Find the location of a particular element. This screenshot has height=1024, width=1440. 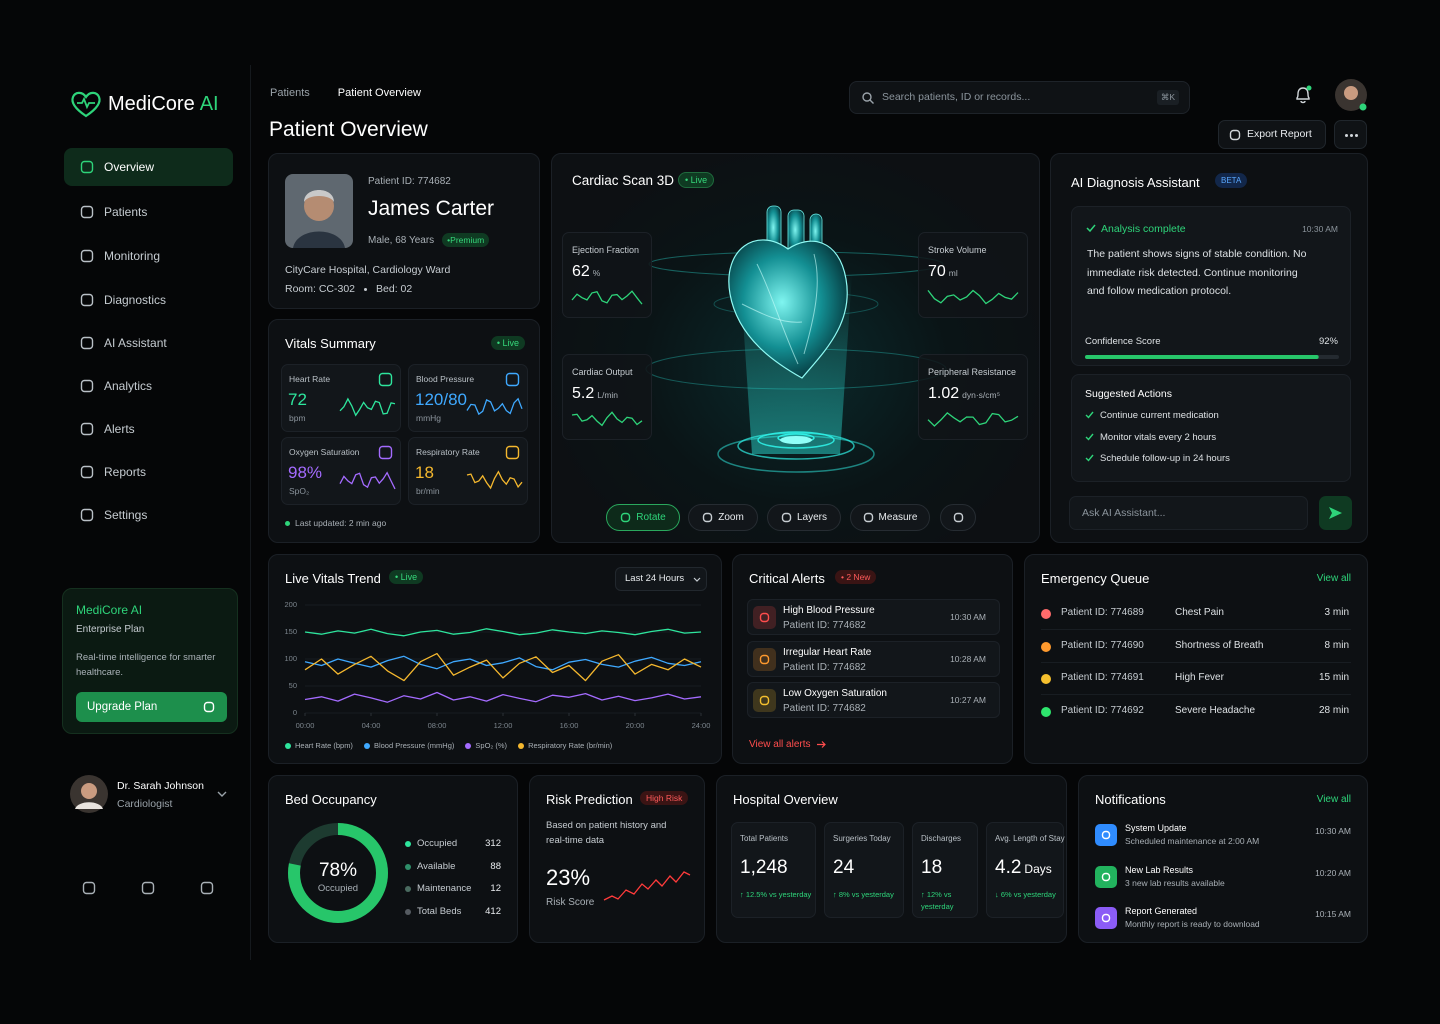

nav-item: Reports is located at coordinates (148, 472).